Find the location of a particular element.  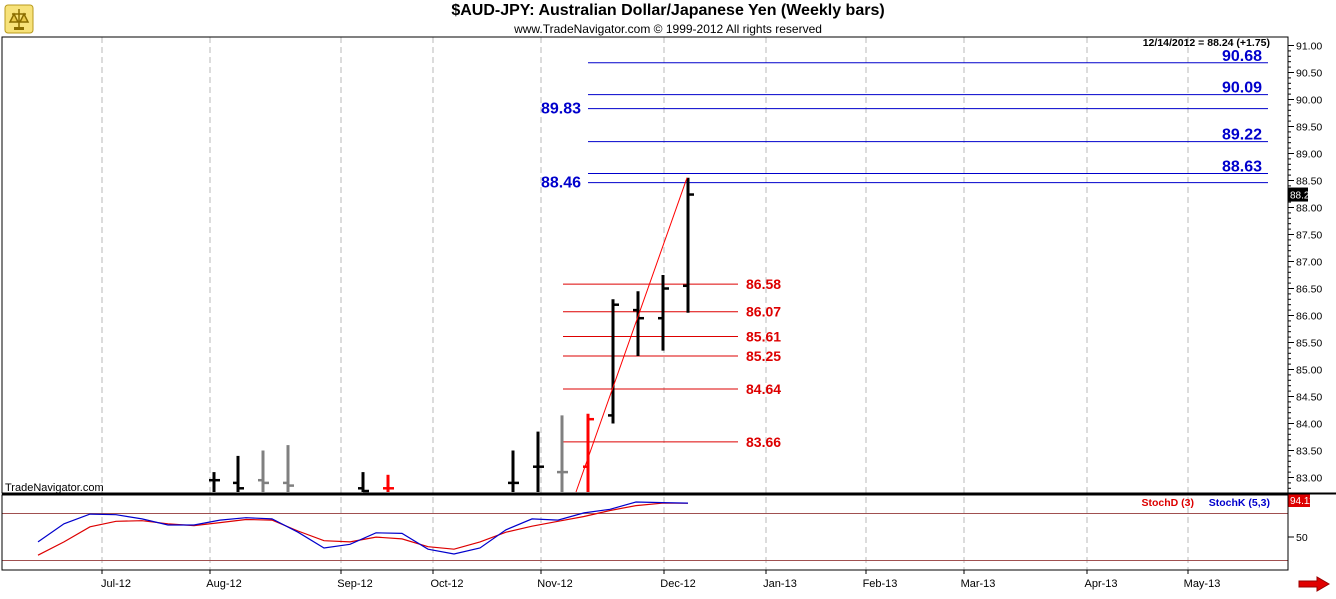

y-tick-label: 87.50 is located at coordinates (1309, 236).